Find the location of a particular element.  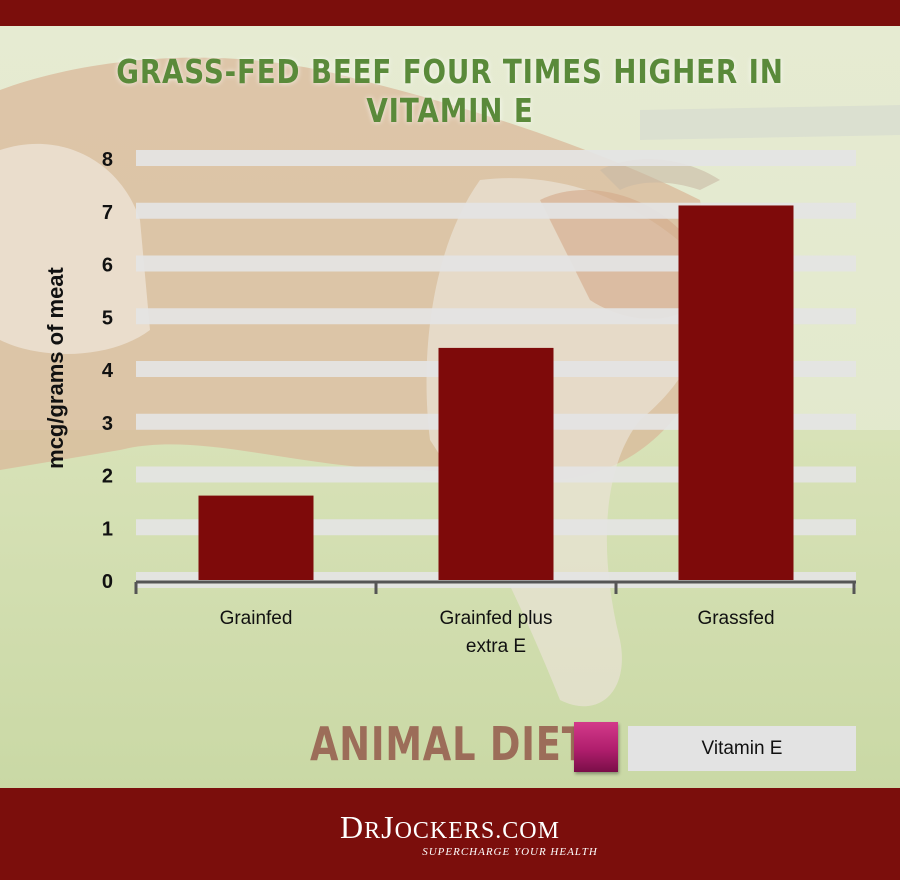

y-tick-label: 5 is located at coordinates (107, 318).